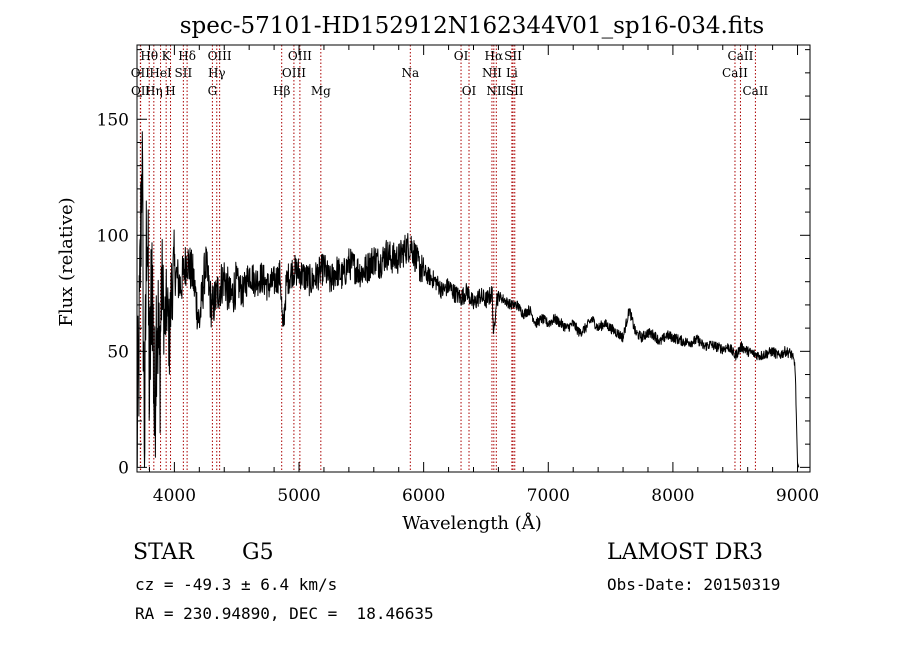 The image size is (900, 649). Describe the element at coordinates (236, 584) in the screenshot. I see `redshift-velocity: cz = -49.3 ± 6.4 km/s` at that location.